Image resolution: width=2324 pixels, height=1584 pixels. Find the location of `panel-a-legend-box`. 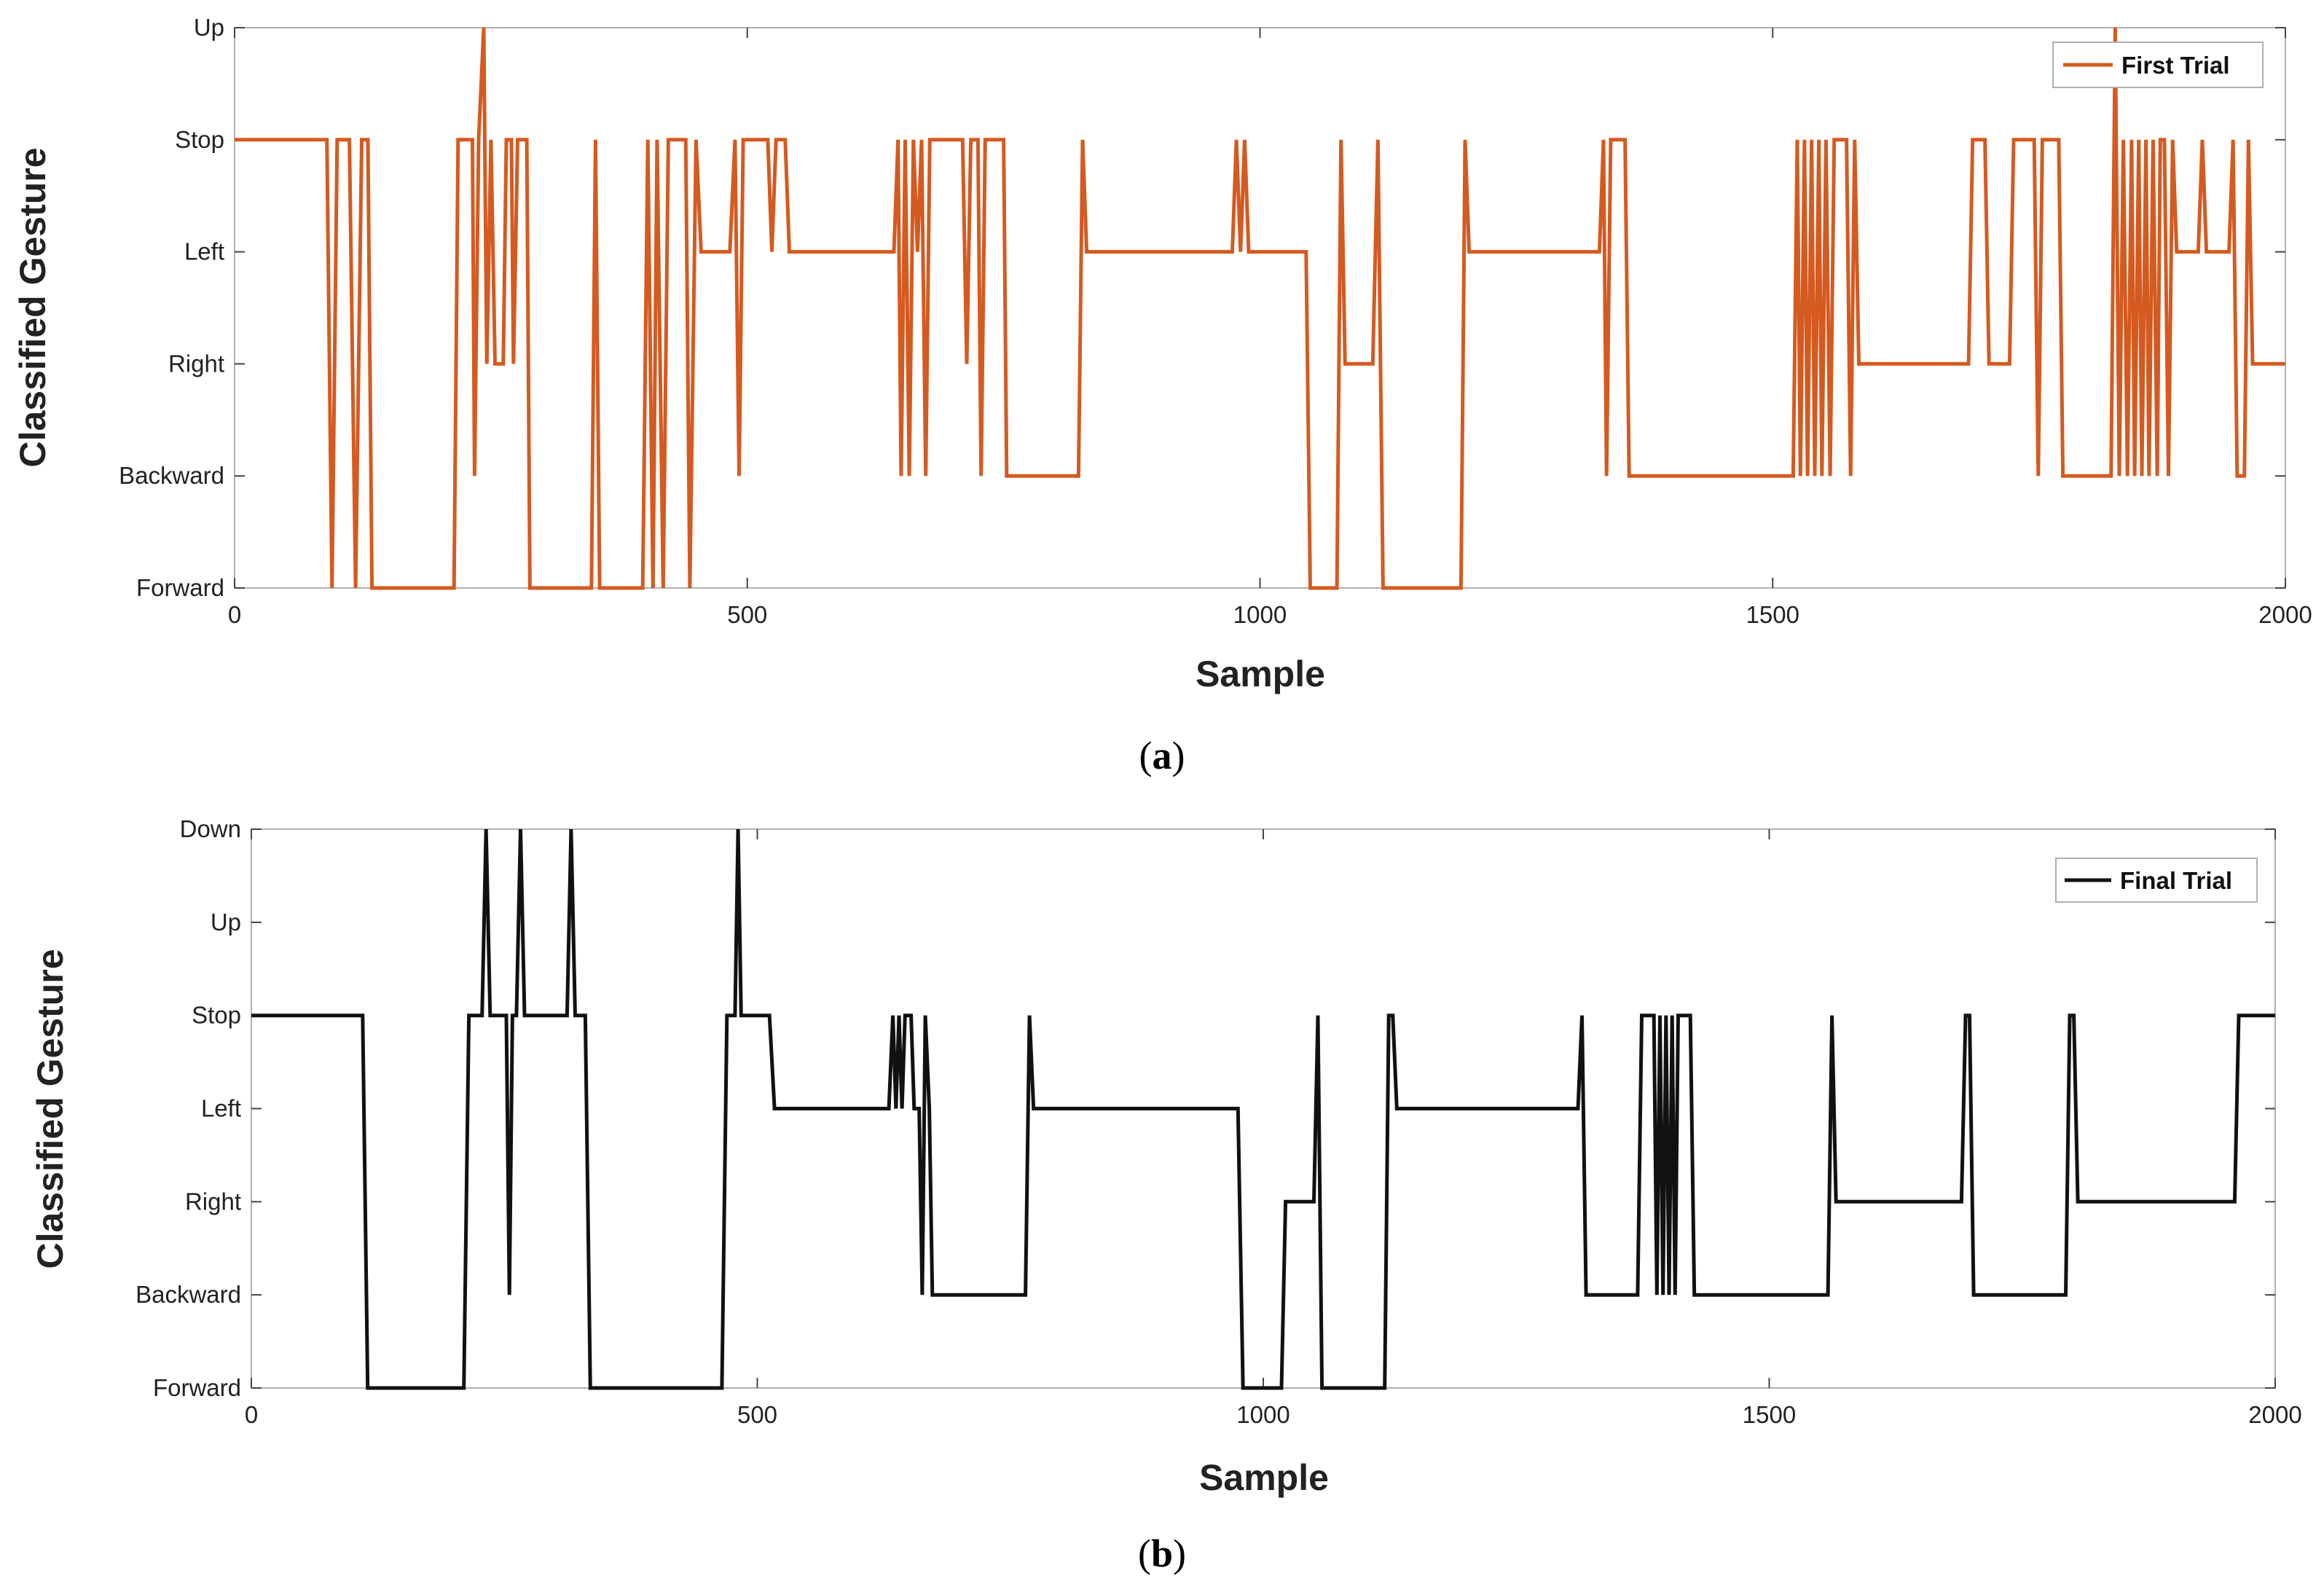

panel-a-legend-box is located at coordinates (2158, 65).